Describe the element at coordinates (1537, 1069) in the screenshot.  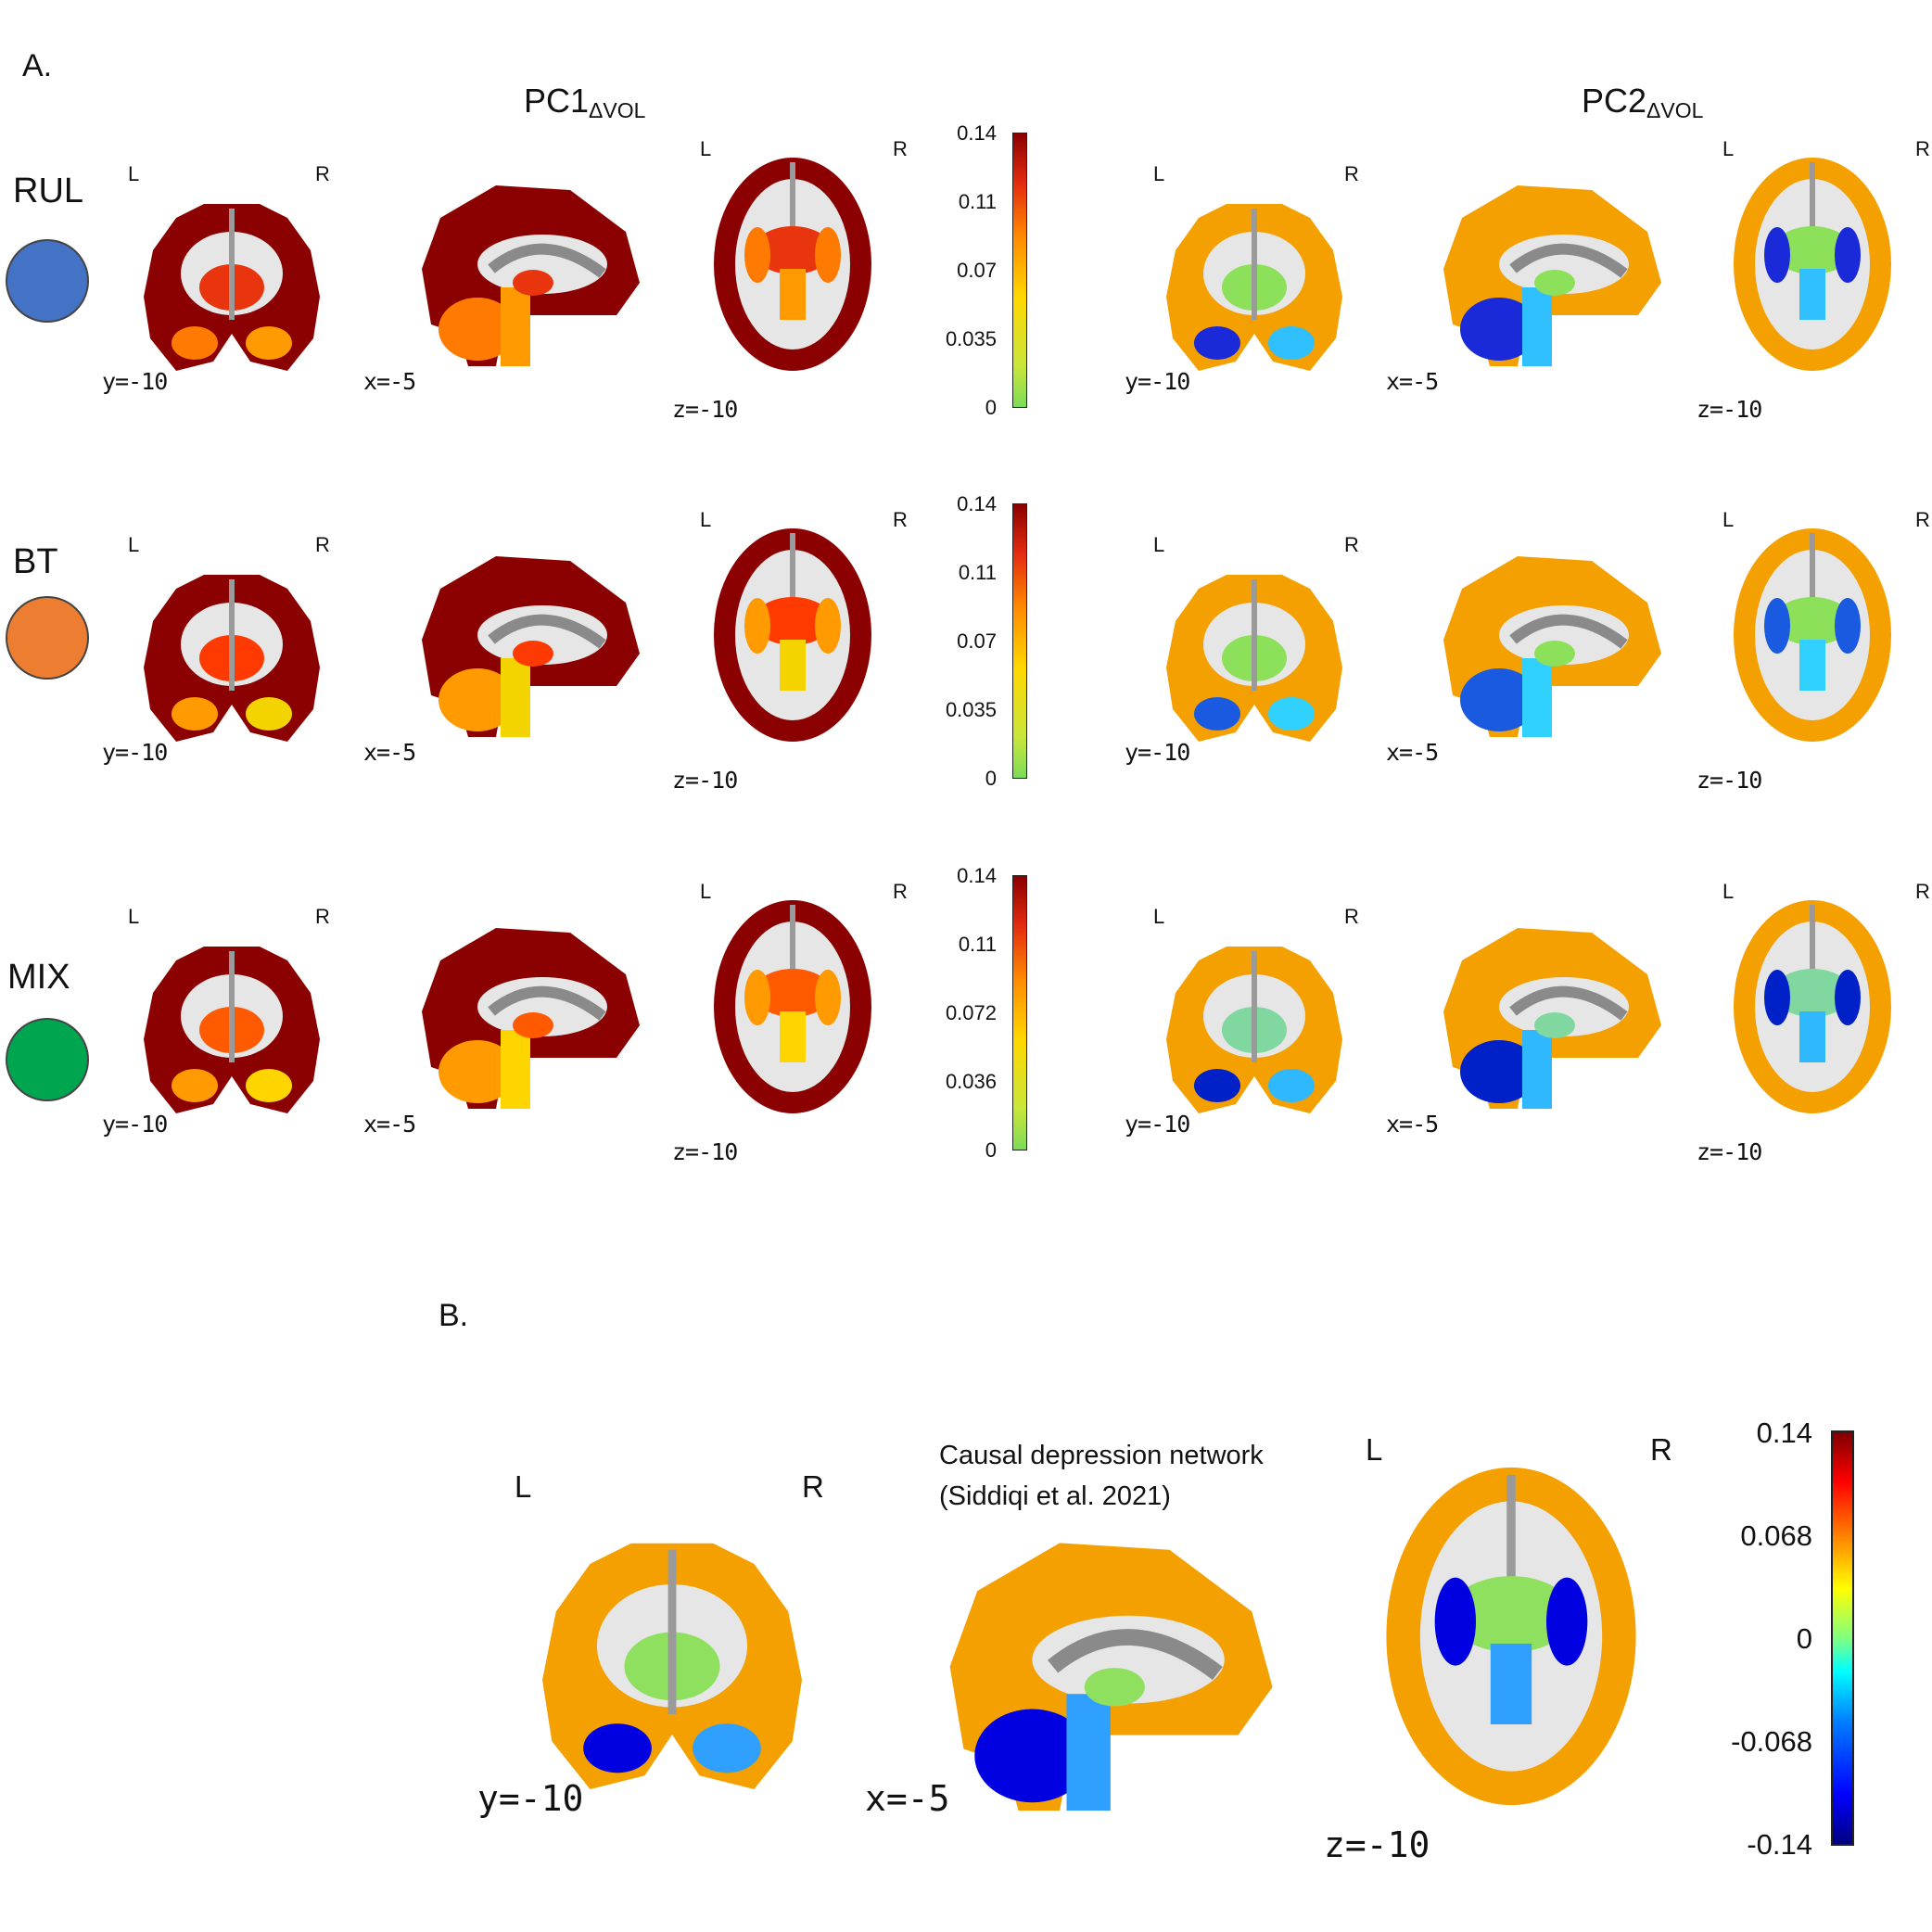
I see `mix-pc2-sagittal-brain-brainstem` at that location.